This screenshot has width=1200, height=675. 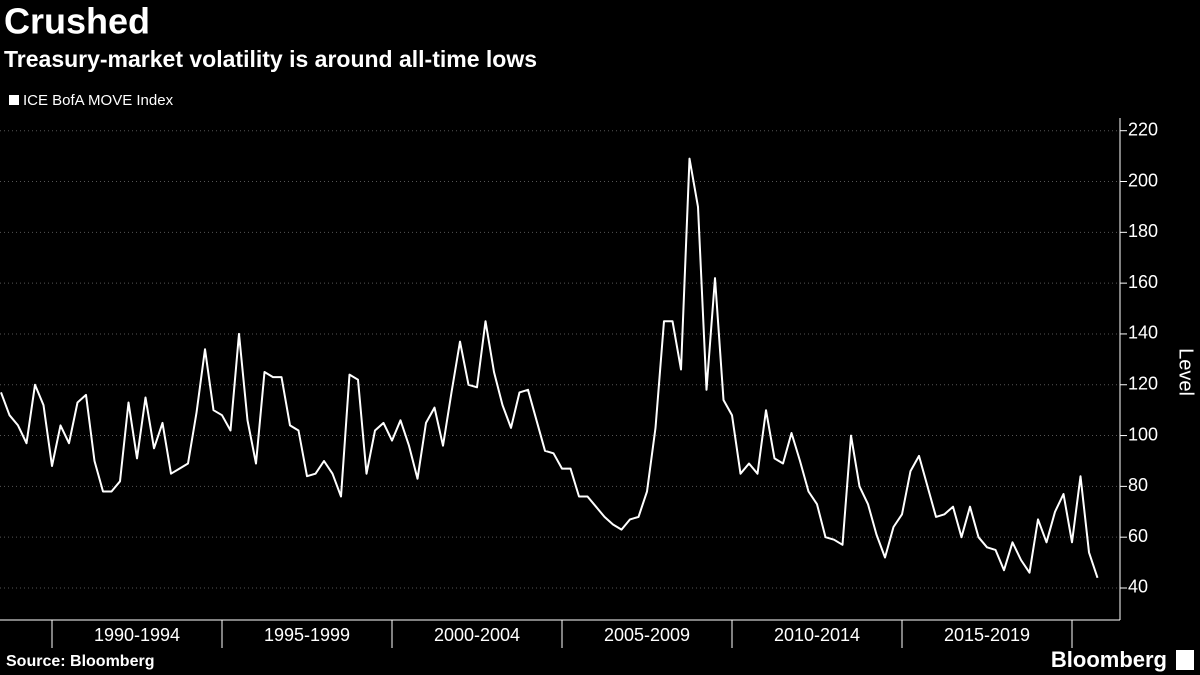 I want to click on x-tick-label: 2015-2019, so click(x=987, y=635).